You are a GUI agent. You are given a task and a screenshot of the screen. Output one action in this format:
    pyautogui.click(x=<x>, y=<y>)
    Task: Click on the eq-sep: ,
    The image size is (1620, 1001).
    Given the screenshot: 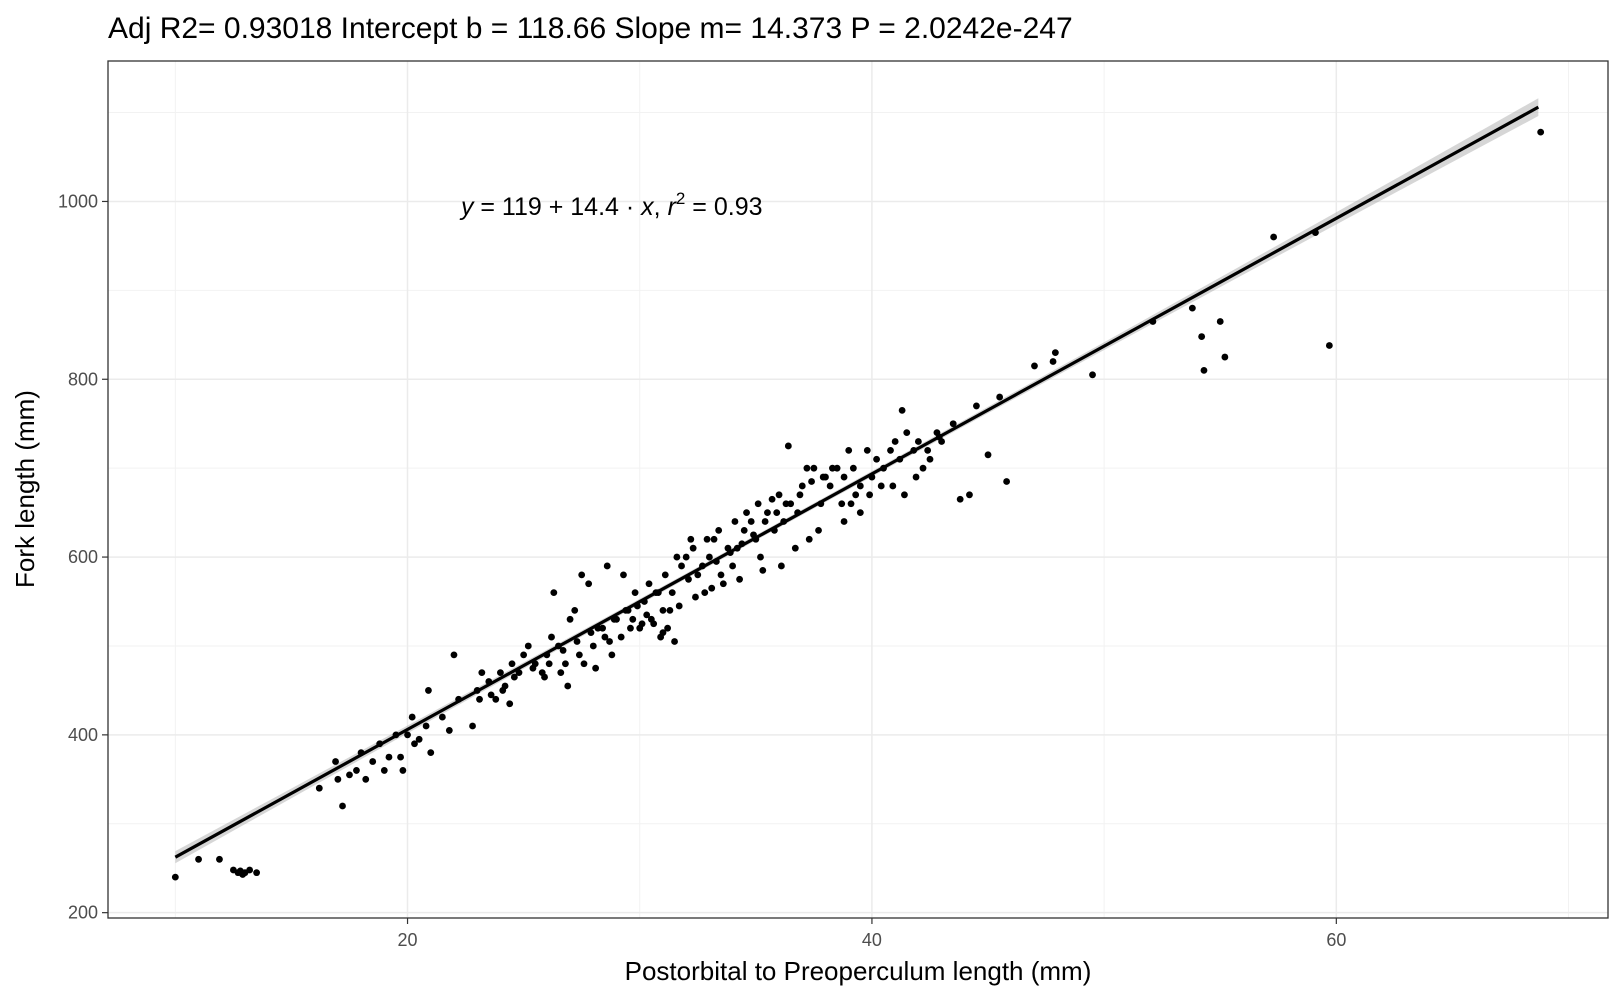 What is the action you would take?
    pyautogui.click(x=661, y=207)
    